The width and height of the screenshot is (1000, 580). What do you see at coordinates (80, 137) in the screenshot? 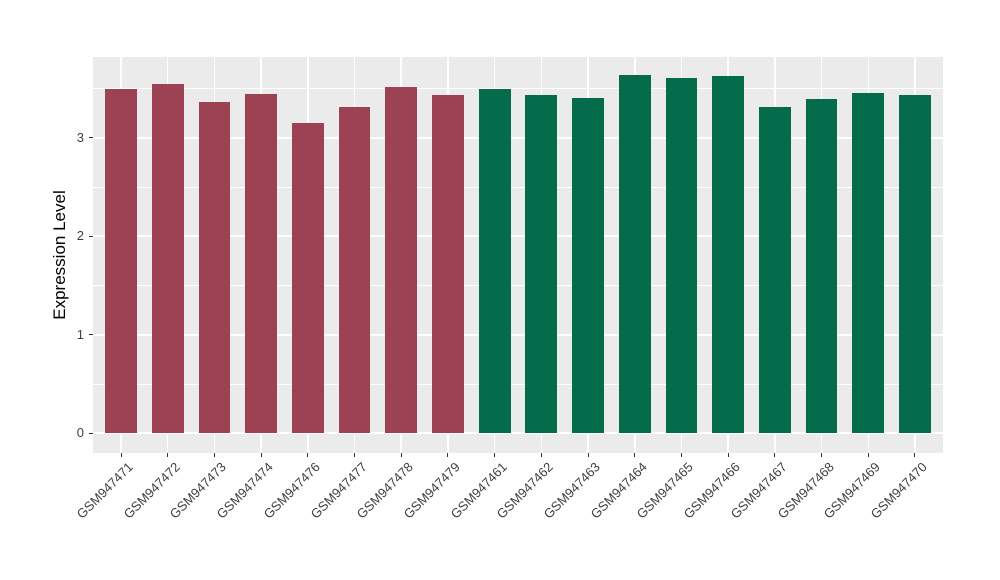
I see `y-tick-label: 3` at bounding box center [80, 137].